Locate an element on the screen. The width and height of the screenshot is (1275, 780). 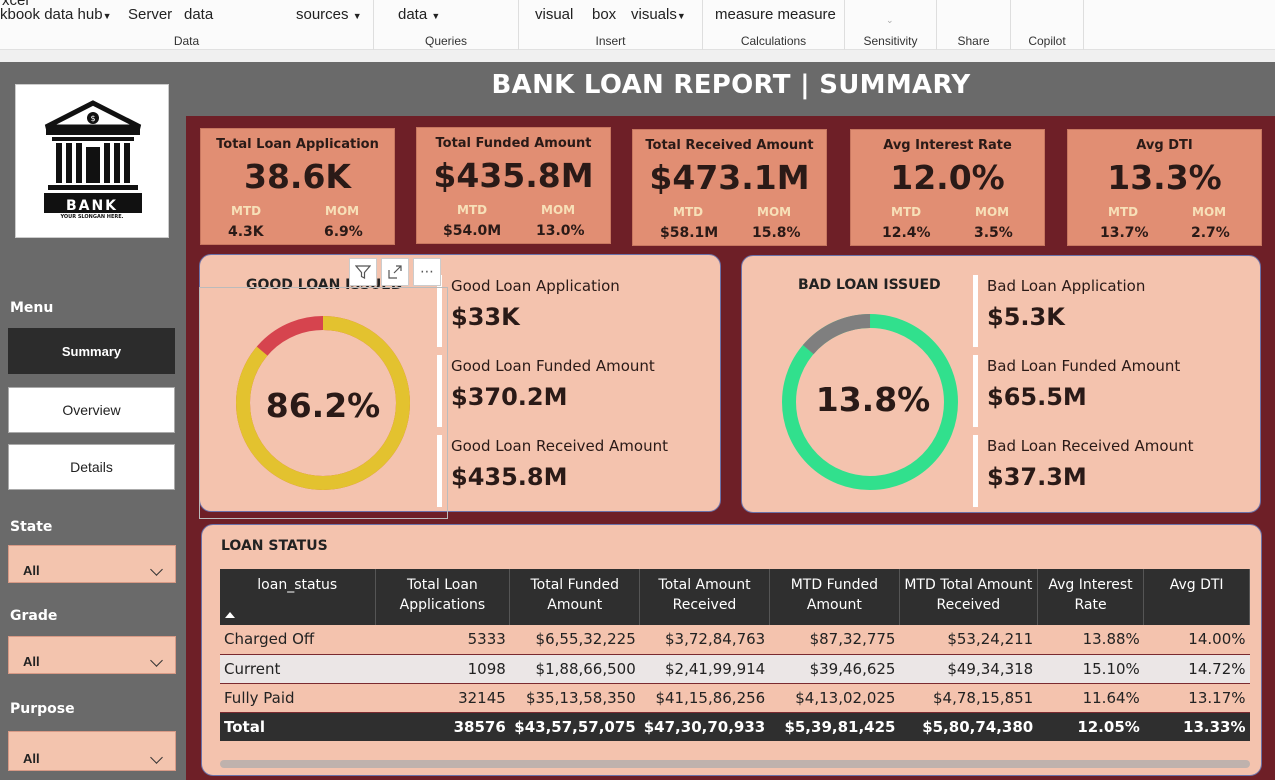
kpi-value: 12.0% is located at coordinates (947, 177).